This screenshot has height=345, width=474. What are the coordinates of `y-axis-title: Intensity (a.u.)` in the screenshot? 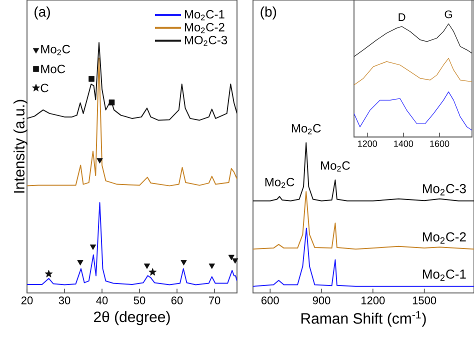 It's located at (20, 146).